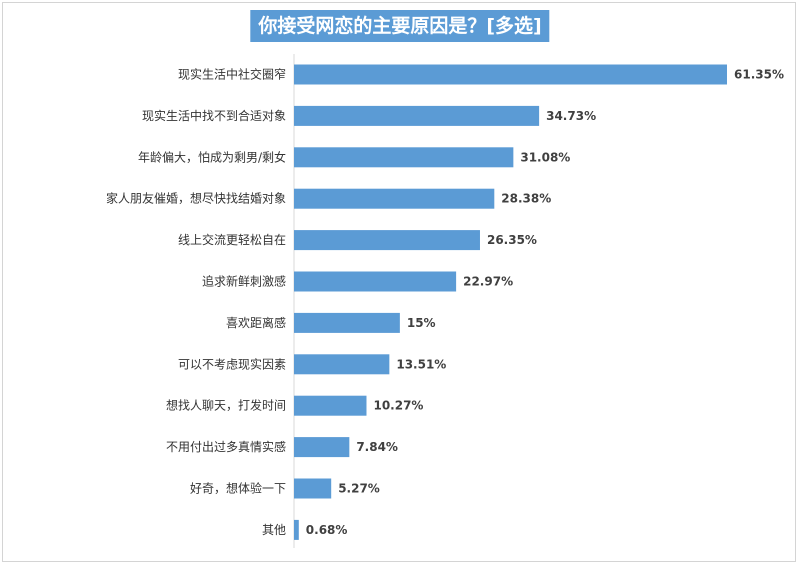 The height and width of the screenshot is (566, 800). I want to click on category-label: 不用付出过多真情实感, so click(226, 446).